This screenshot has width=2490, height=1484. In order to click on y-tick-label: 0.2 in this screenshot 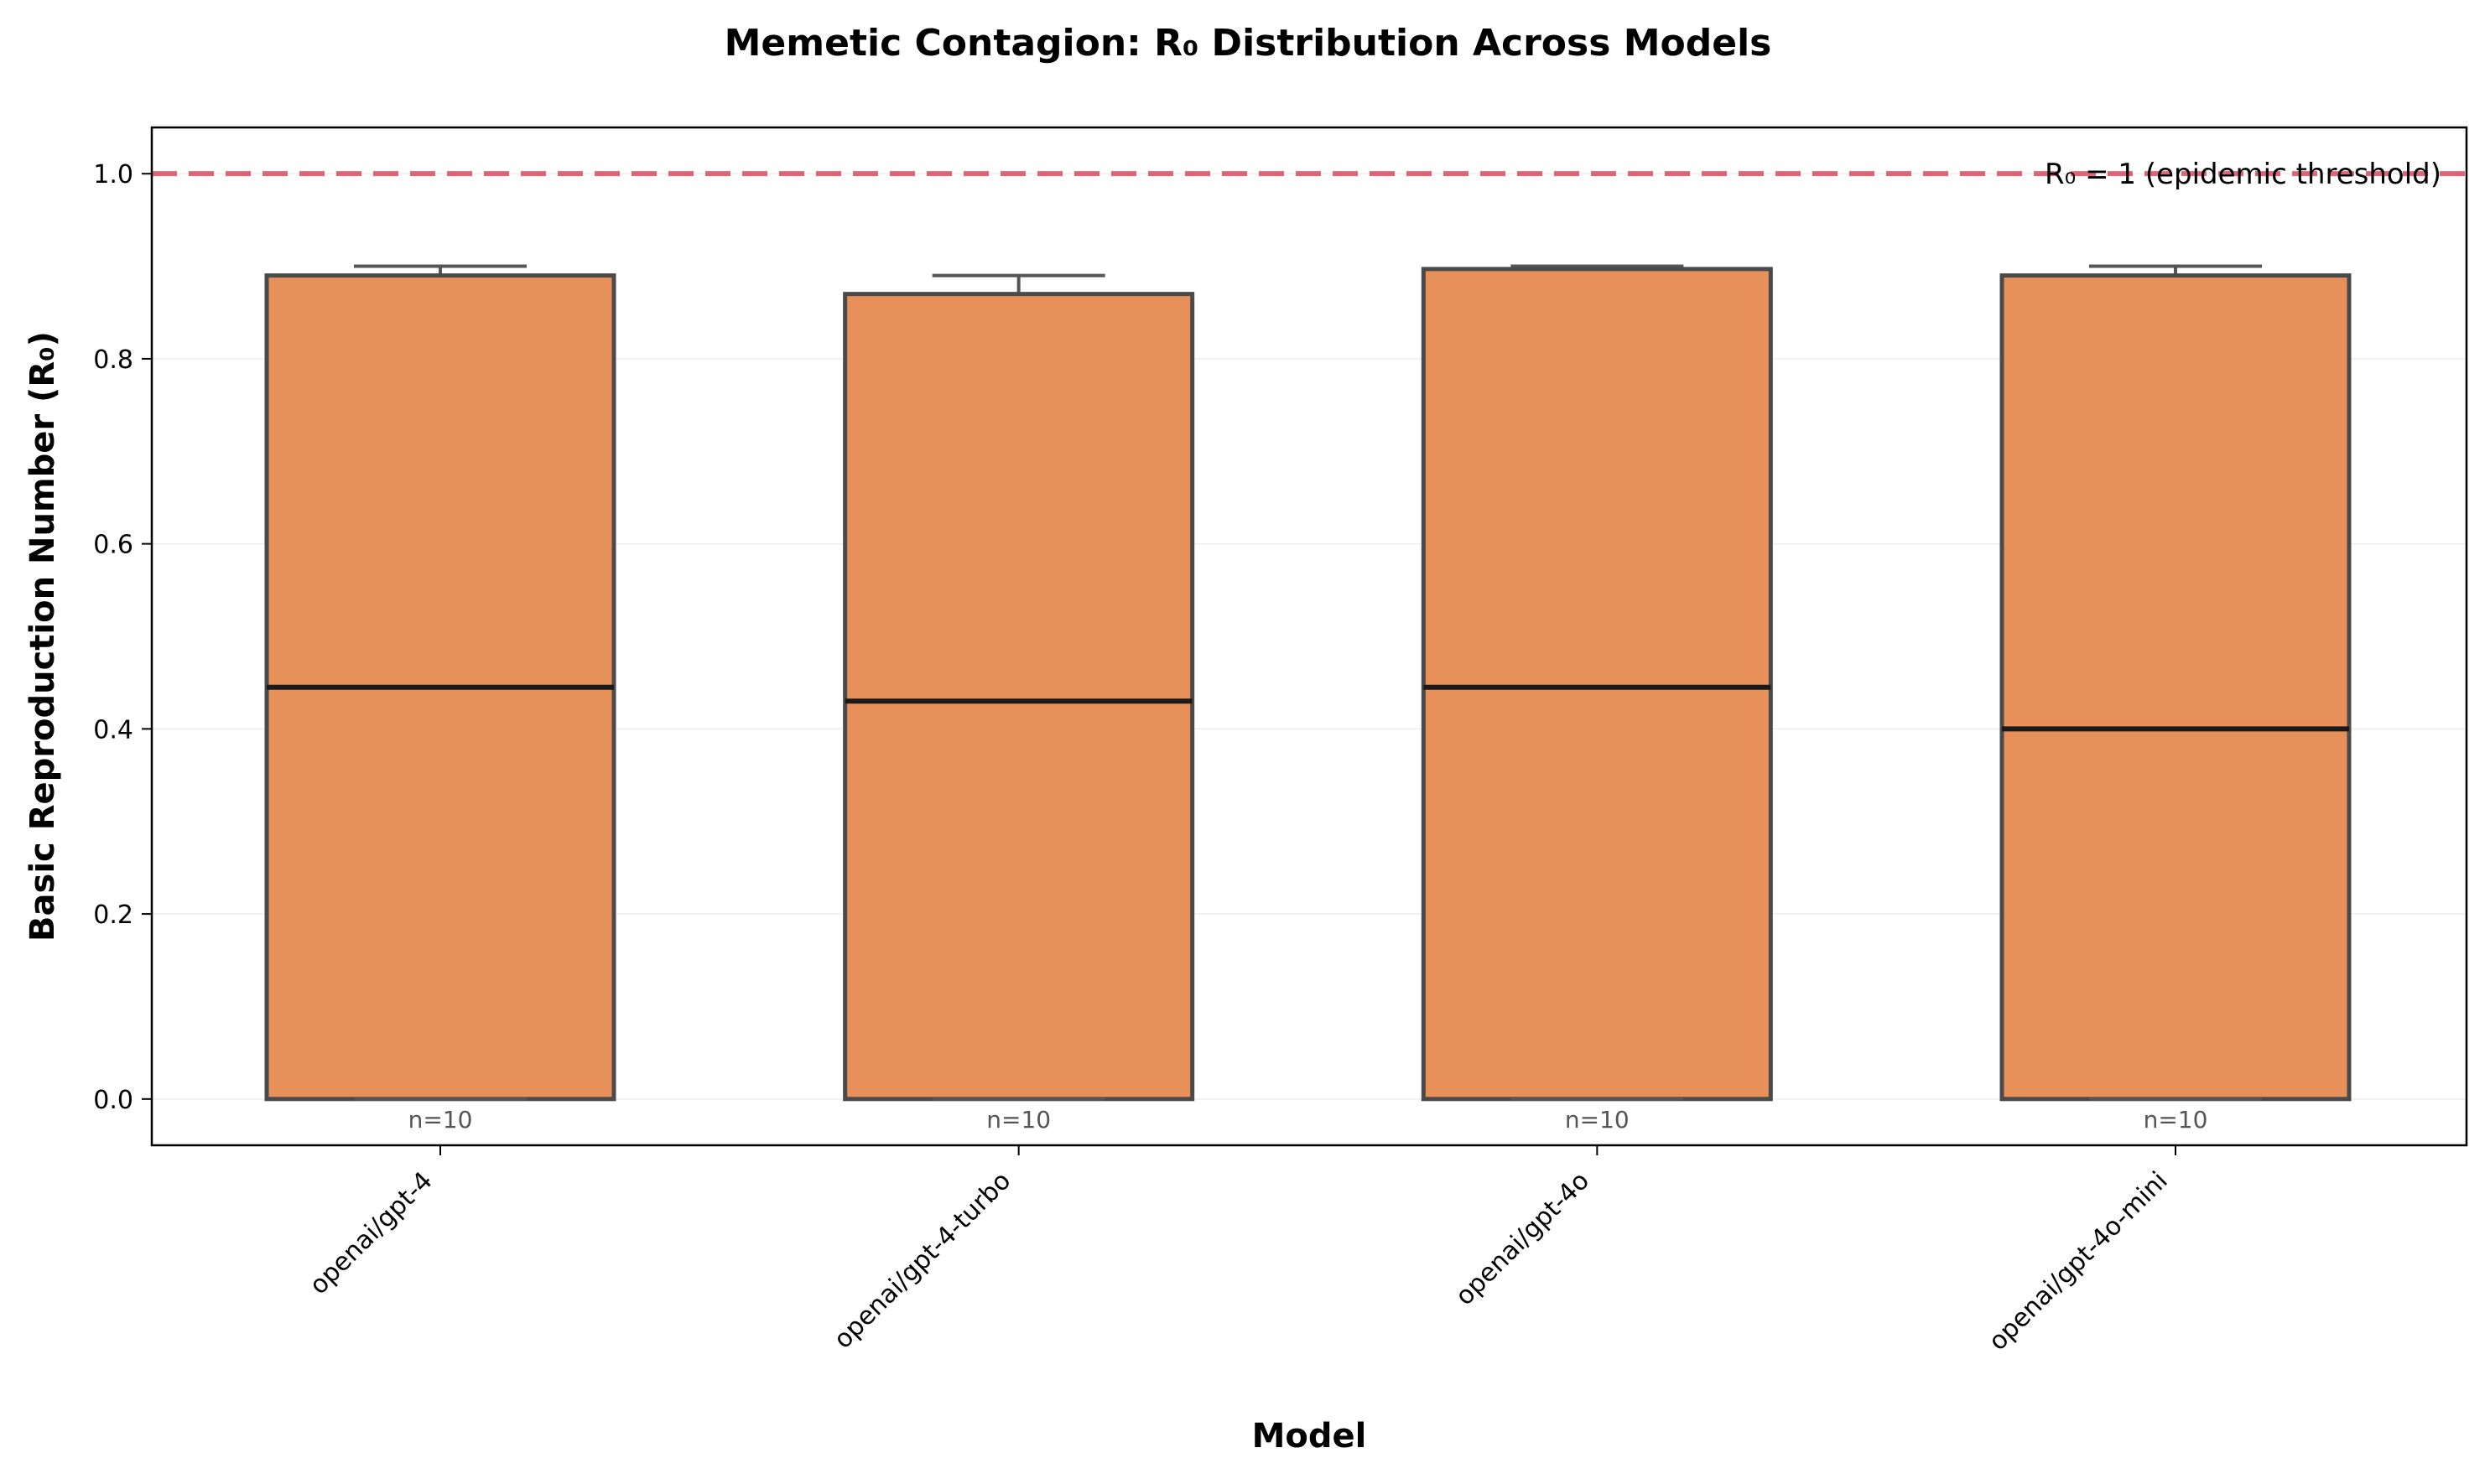, I will do `click(113, 915)`.